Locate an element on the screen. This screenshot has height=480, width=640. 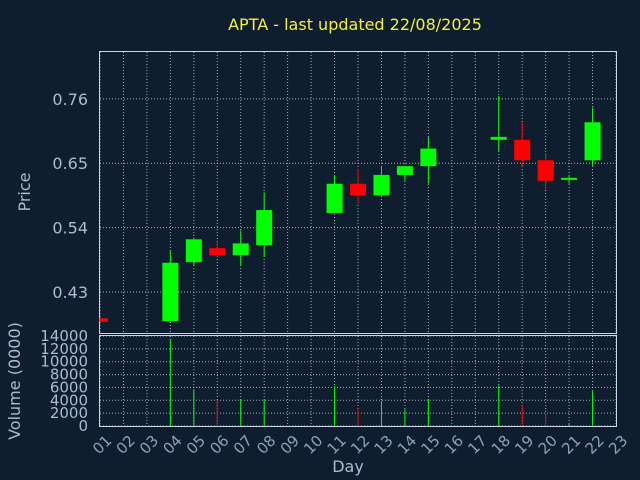
volume-tick-label: 10000 is located at coordinates (64, 362).